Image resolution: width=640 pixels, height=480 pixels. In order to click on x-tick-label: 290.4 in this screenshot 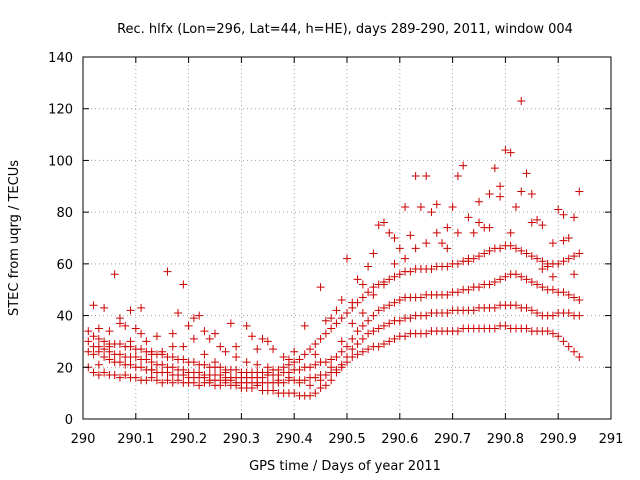, I will do `click(294, 439)`.